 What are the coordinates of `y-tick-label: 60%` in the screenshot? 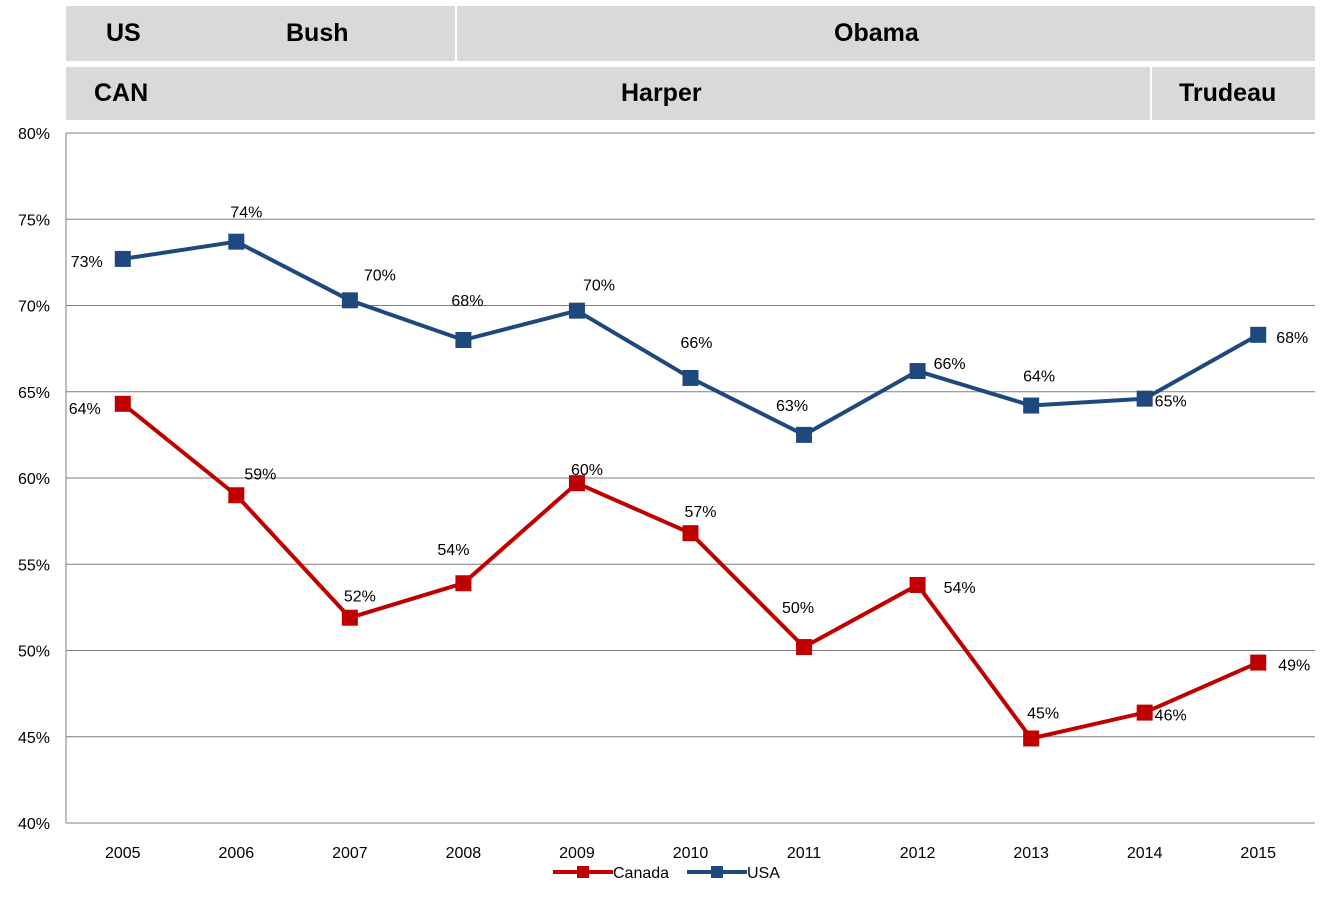 It's located at (34, 479).